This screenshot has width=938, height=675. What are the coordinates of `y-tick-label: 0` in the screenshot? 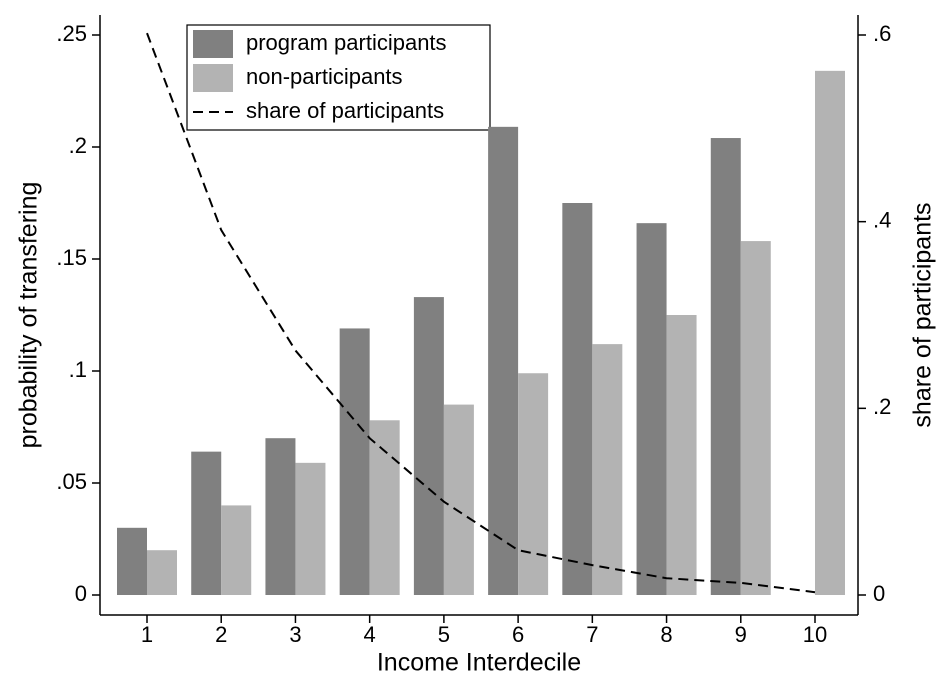 It's located at (81, 593).